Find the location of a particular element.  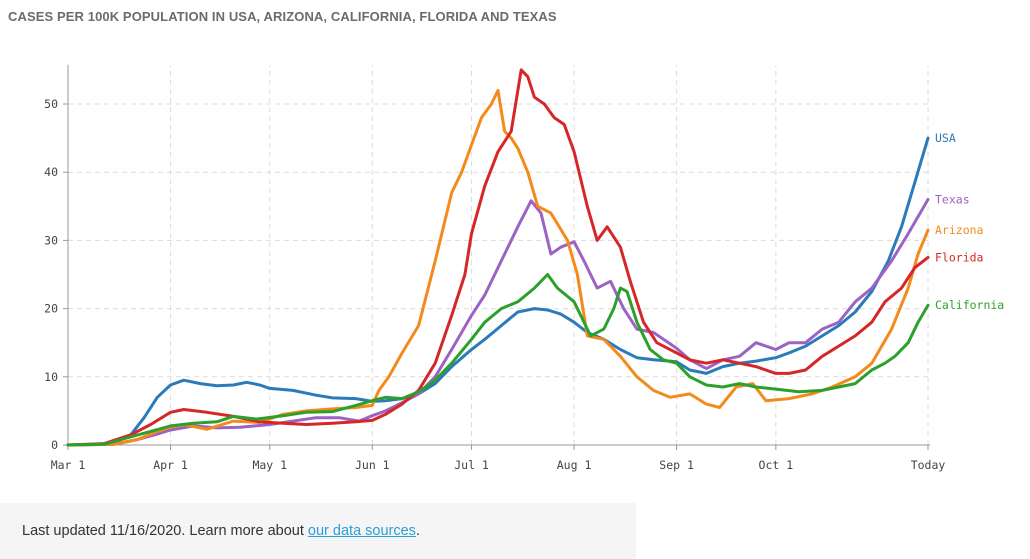

x-tick-label: Mar 1 is located at coordinates (68, 465).